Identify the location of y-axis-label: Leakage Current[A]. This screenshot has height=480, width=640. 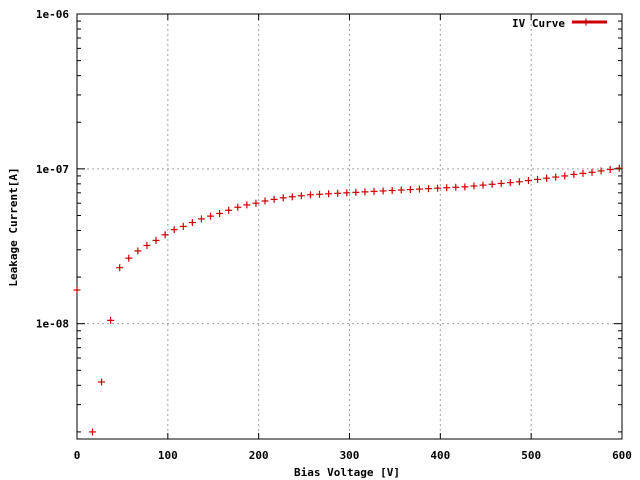
(13, 226).